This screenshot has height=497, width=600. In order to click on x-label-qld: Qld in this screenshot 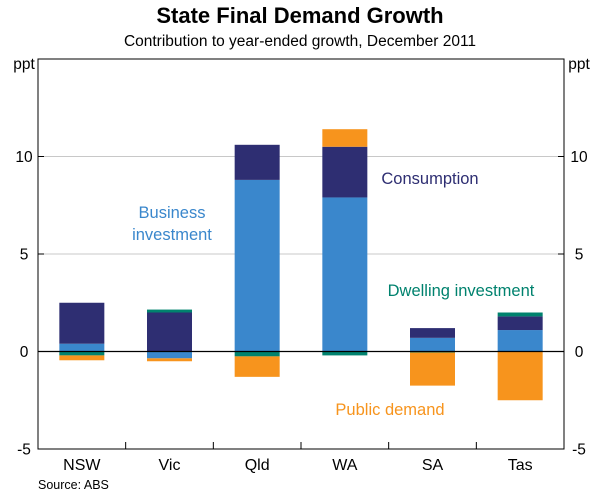, I will do `click(257, 465)`.